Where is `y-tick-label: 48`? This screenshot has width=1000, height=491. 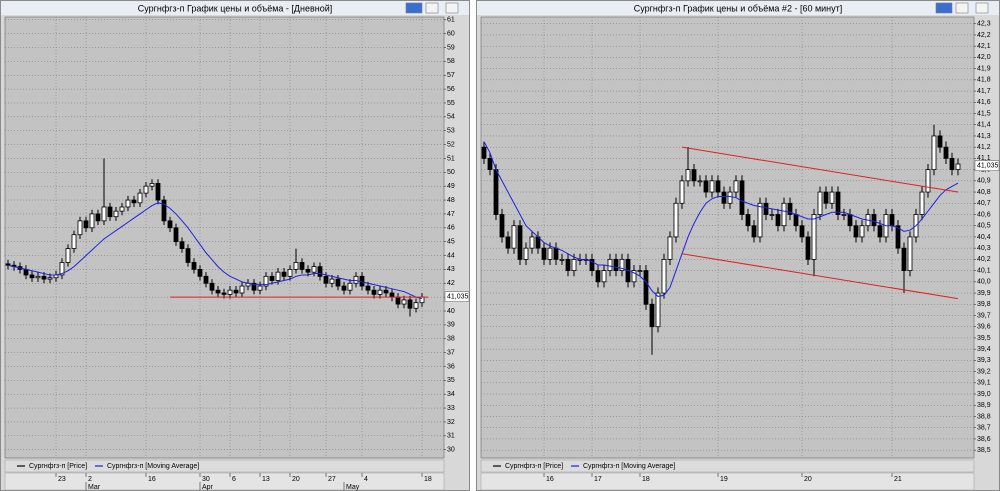 y-tick-label: 48 is located at coordinates (451, 200).